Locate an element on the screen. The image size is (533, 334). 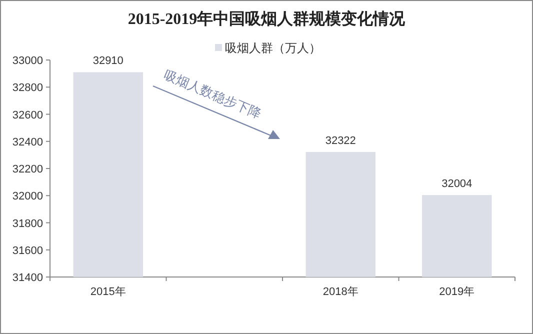
y-tick-label: 32200 is located at coordinates (27, 170).